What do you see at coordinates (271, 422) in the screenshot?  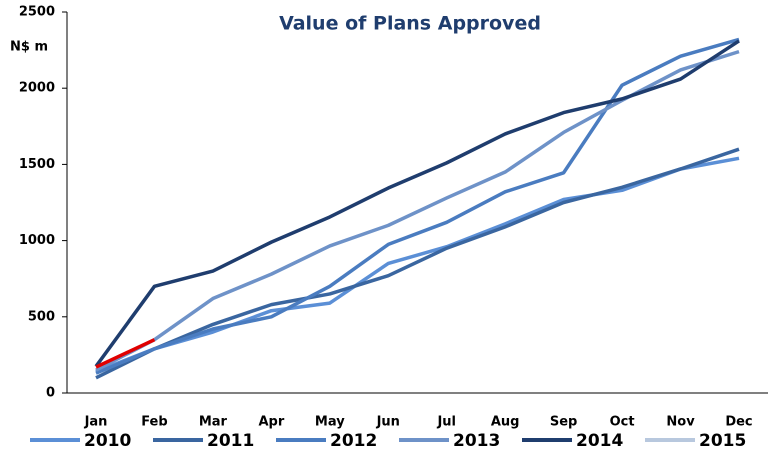 I see `x-tick-label: Apr` at bounding box center [271, 422].